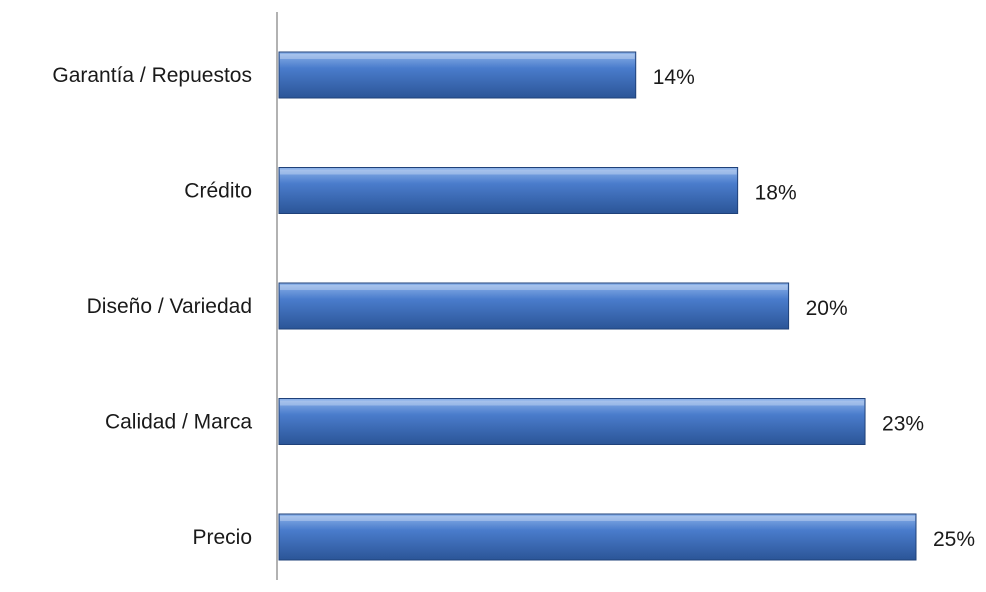  What do you see at coordinates (218, 191) in the screenshot?
I see `category-label-credito: Crédito` at bounding box center [218, 191].